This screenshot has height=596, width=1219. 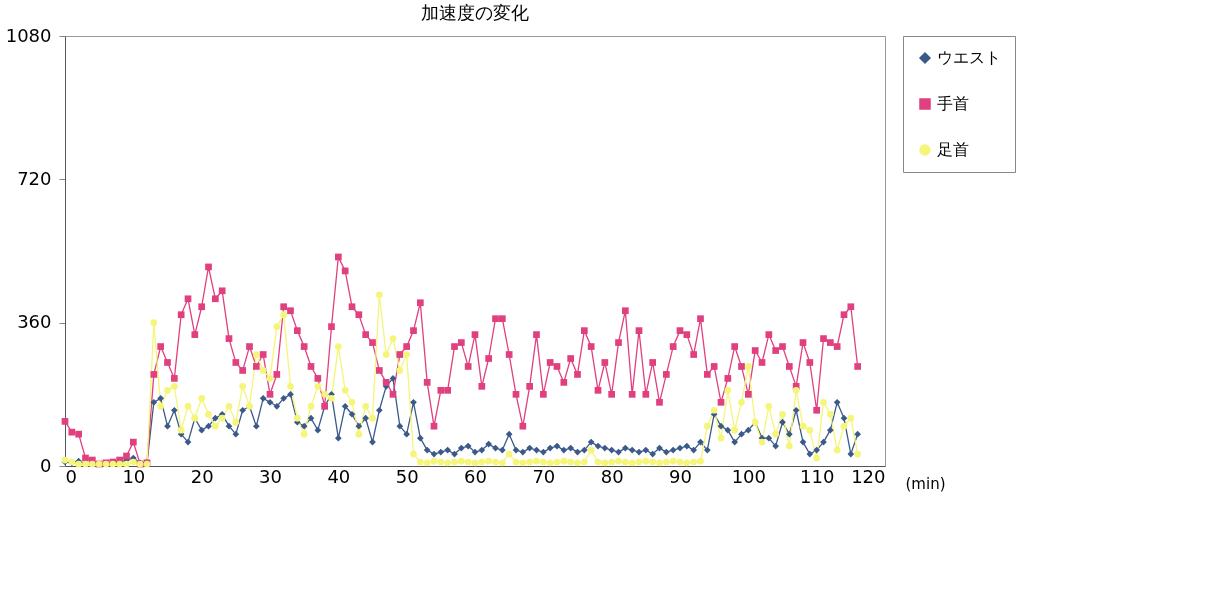 What do you see at coordinates (969, 57) in the screenshot?
I see `legend-label: ウエスト` at bounding box center [969, 57].